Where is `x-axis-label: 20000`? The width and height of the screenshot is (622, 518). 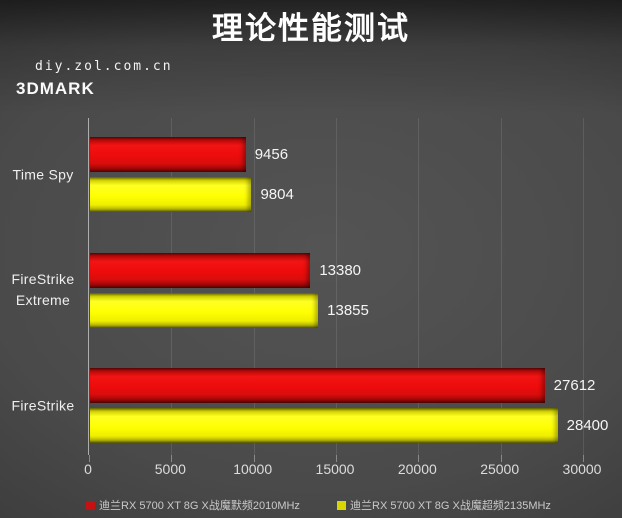
x-axis-label: 20000 is located at coordinates (417, 469).